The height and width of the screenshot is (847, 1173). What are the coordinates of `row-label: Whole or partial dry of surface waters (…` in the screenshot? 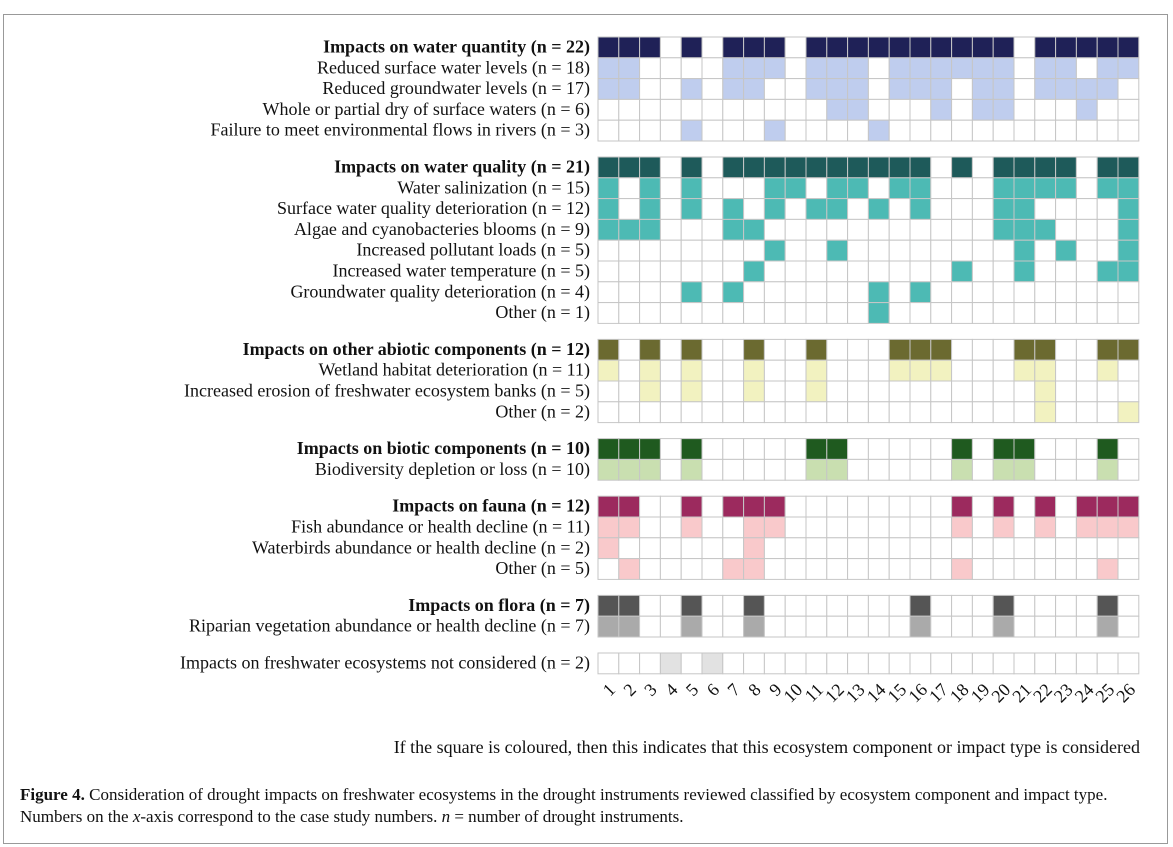 It's located at (426, 109).